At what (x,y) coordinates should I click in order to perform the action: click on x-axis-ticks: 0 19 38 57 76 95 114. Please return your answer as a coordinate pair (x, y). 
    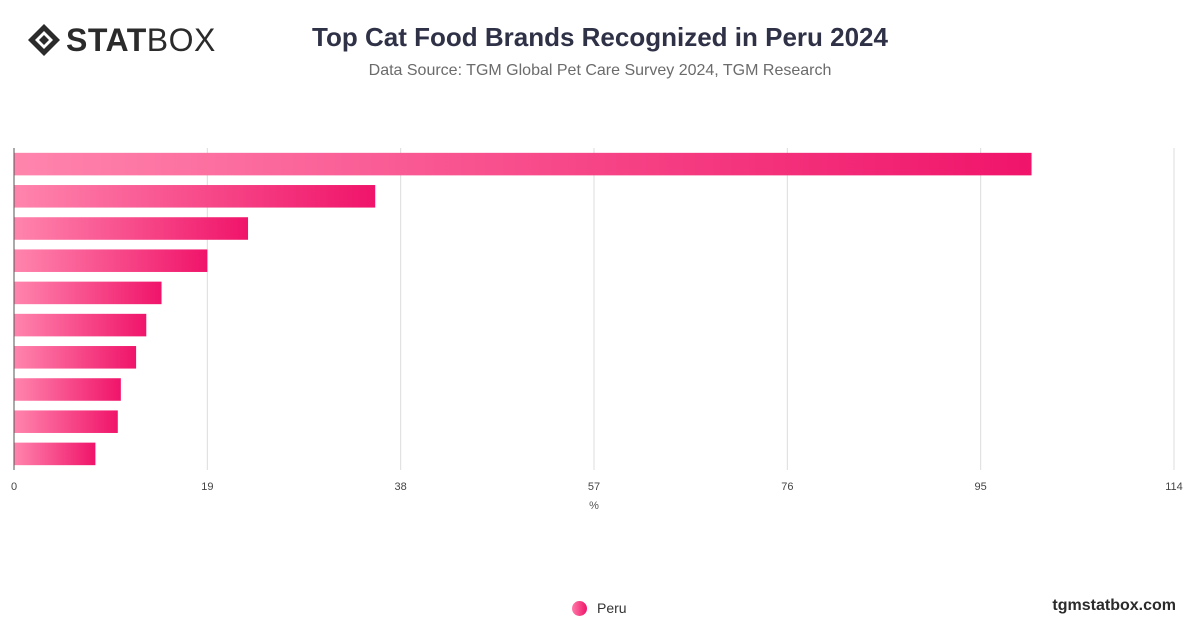
    Looking at the image, I should click on (597, 487).